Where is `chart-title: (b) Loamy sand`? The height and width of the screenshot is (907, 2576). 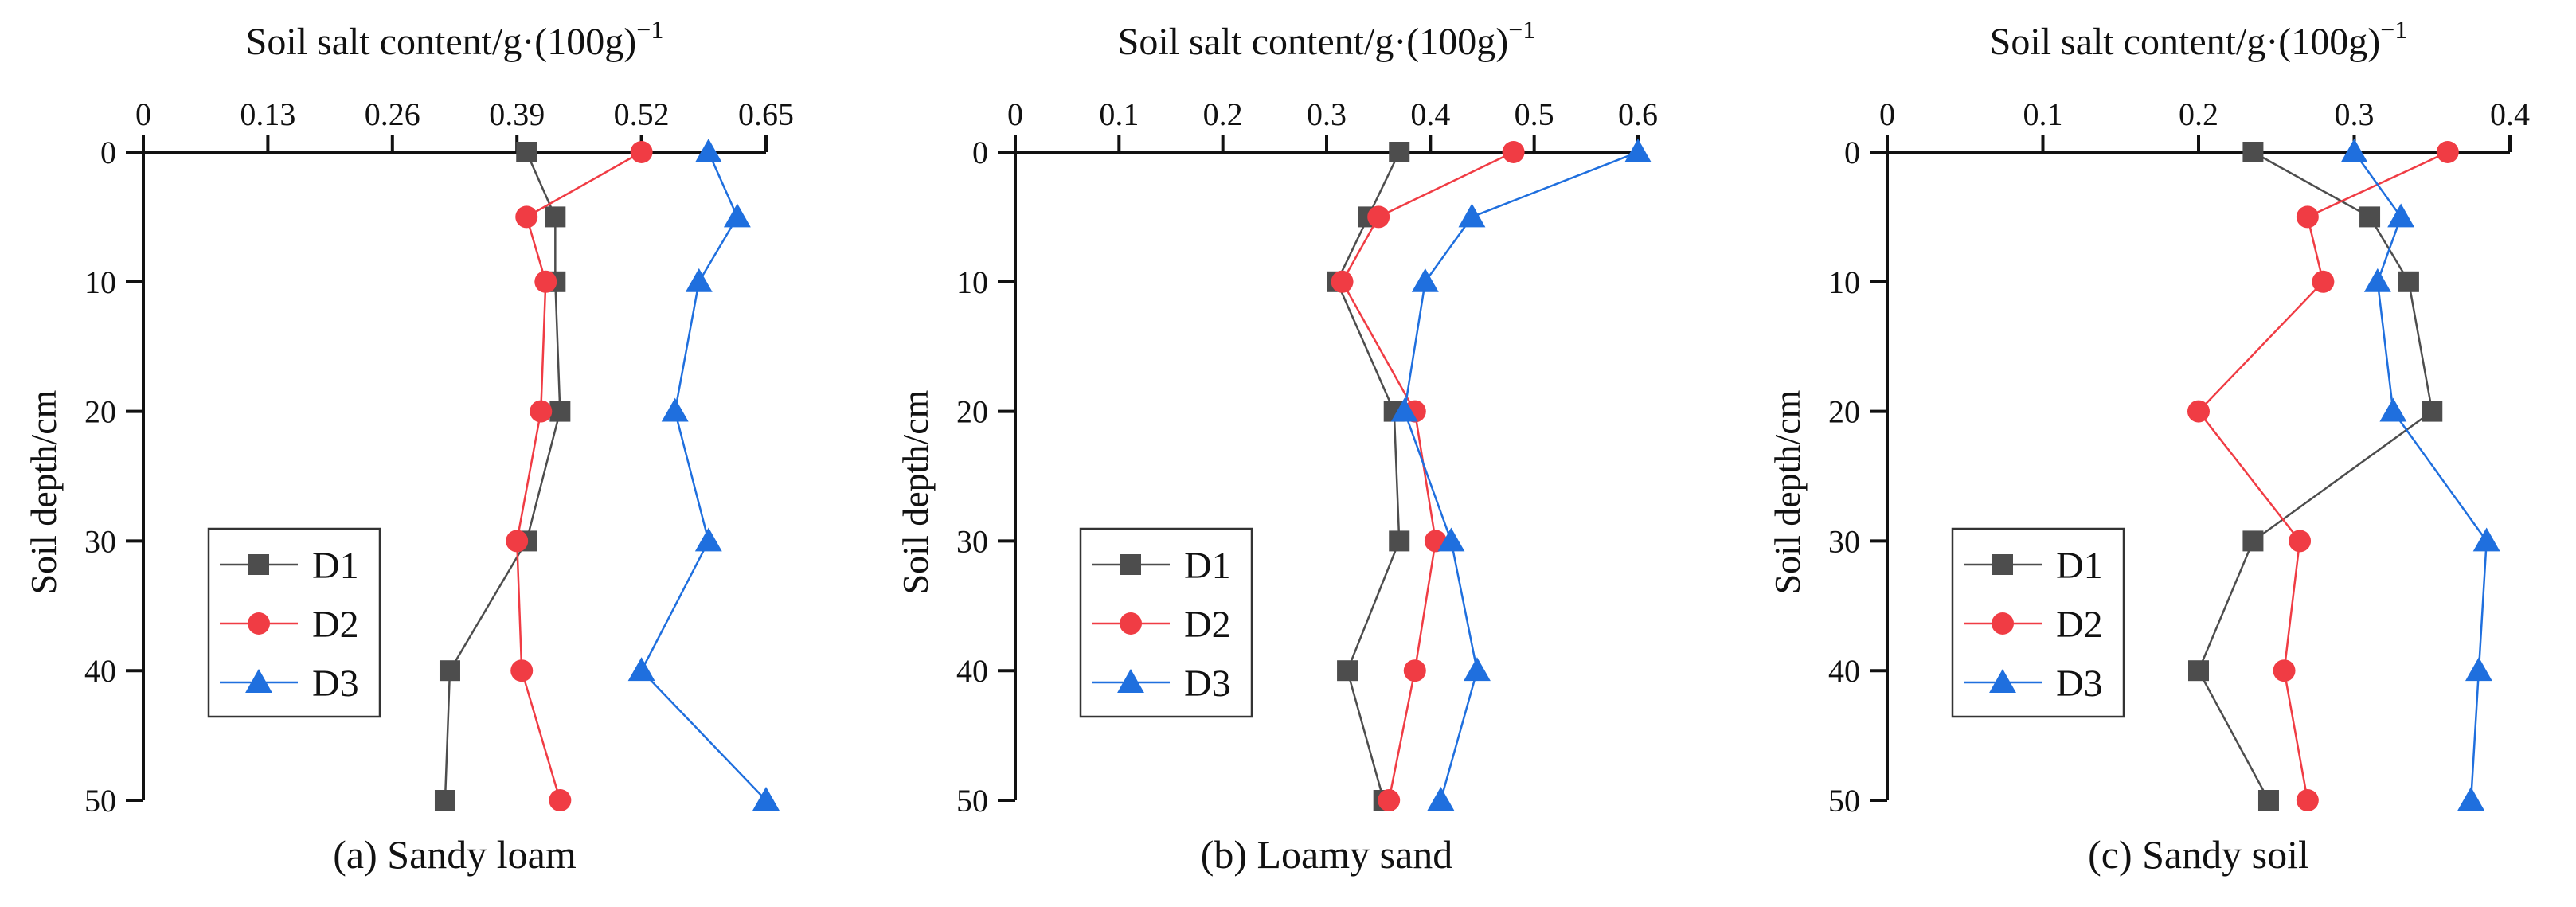 chart-title: (b) Loamy sand is located at coordinates (1327, 854).